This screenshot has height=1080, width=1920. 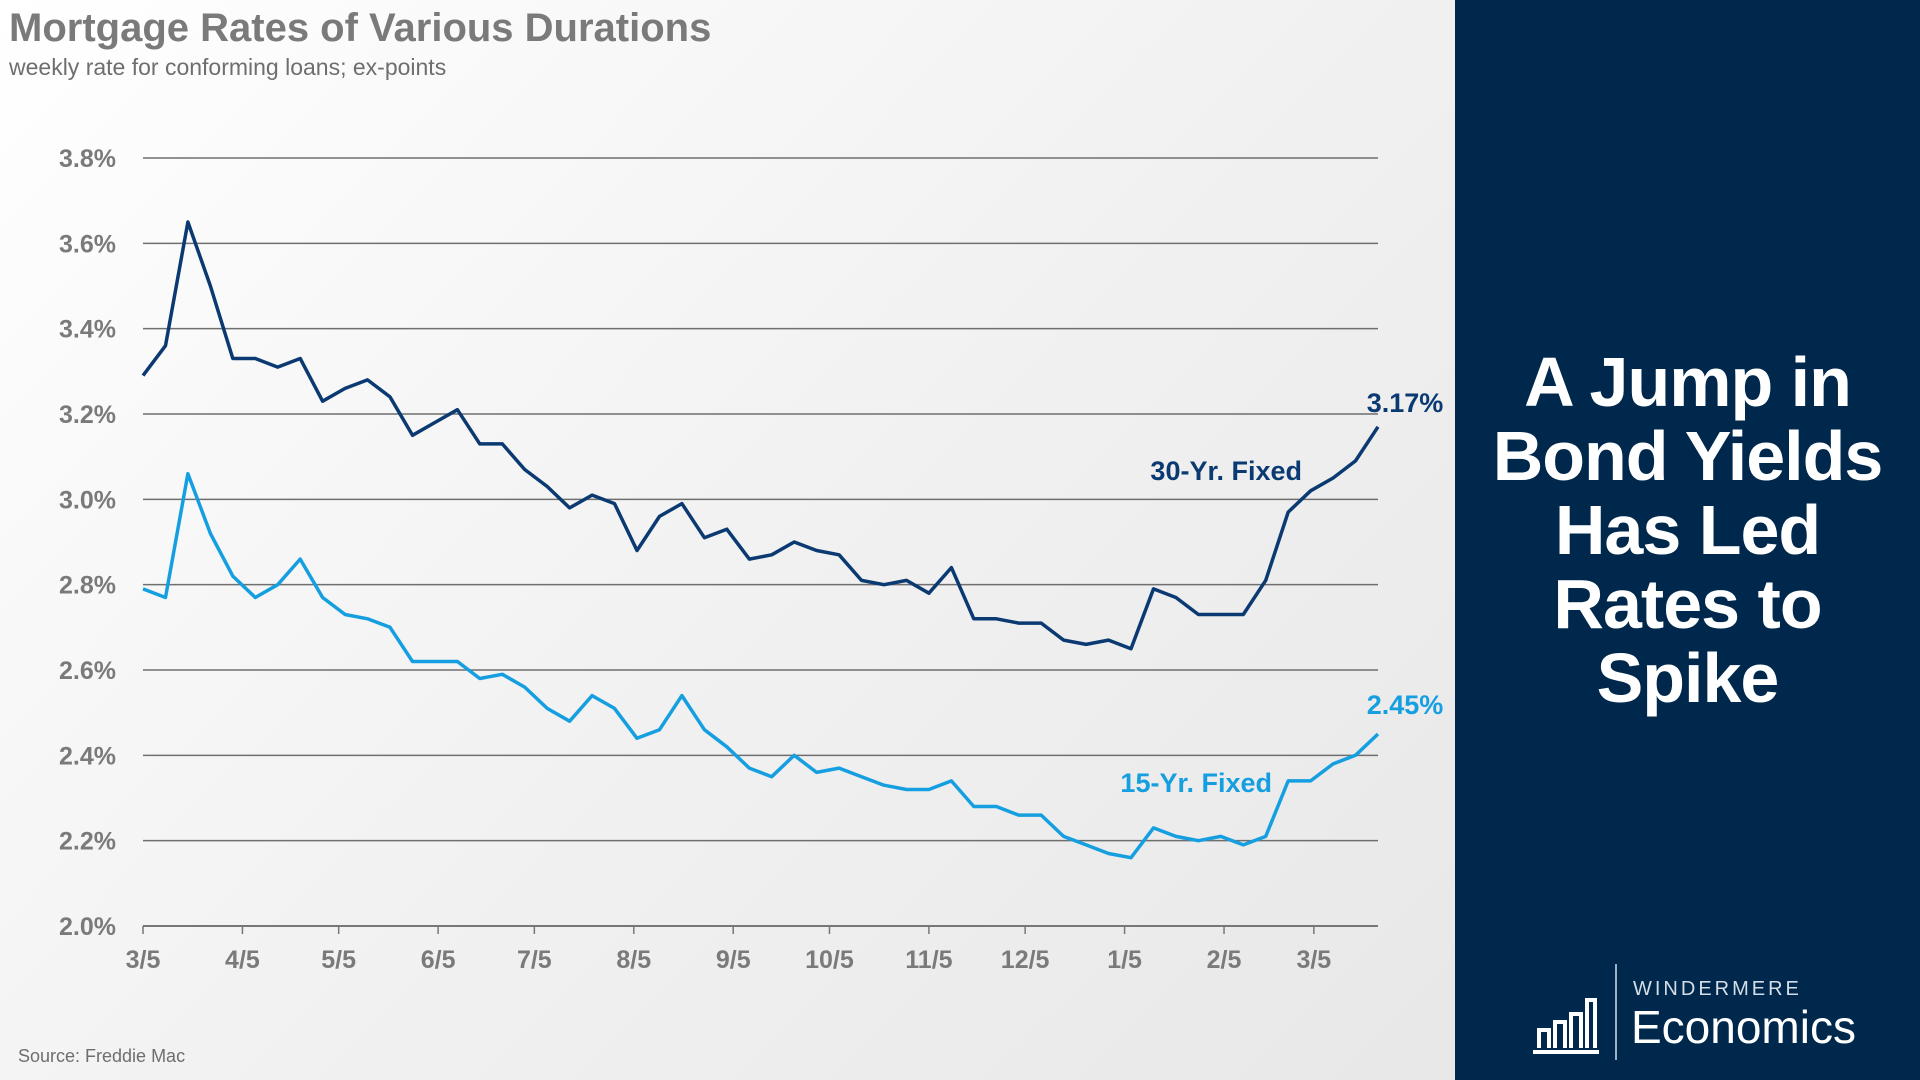 I want to click on x-tick-label: 7/5, so click(x=534, y=960).